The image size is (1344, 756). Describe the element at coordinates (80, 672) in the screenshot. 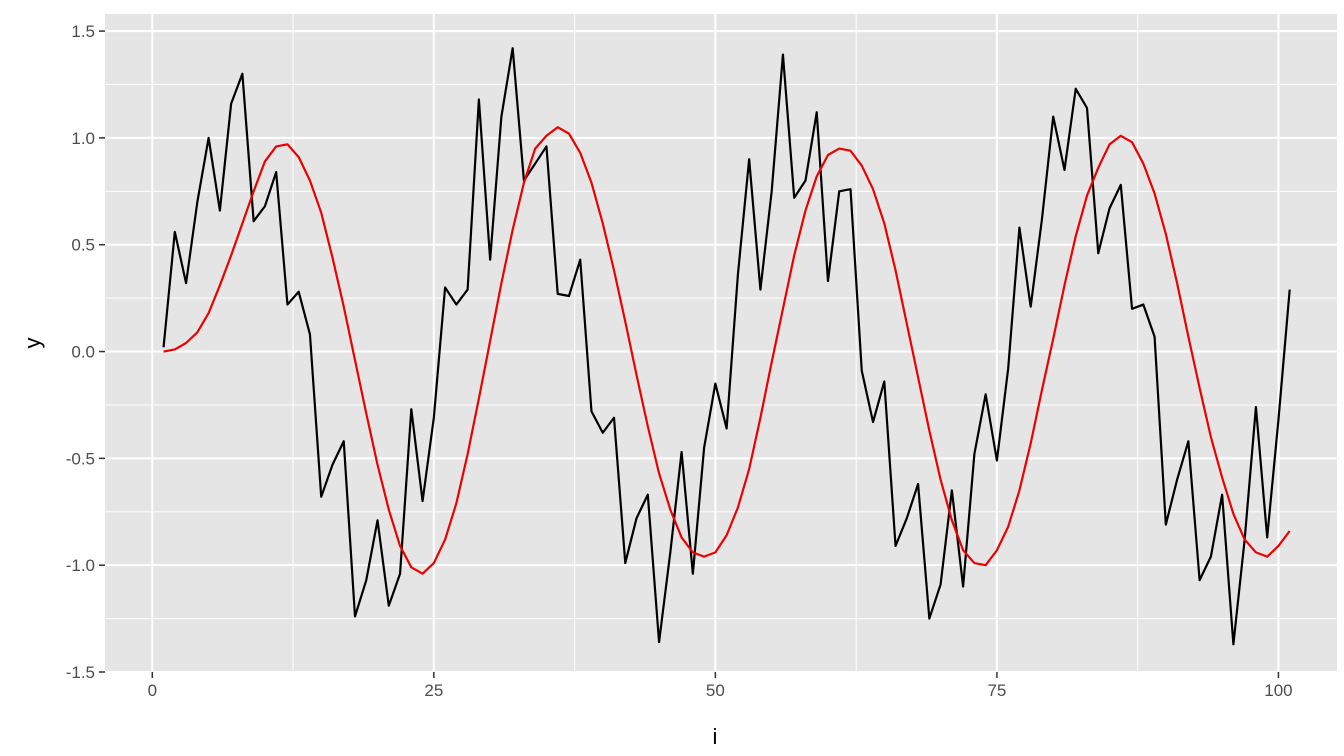

I see `y-tick-label: -1.5` at that location.